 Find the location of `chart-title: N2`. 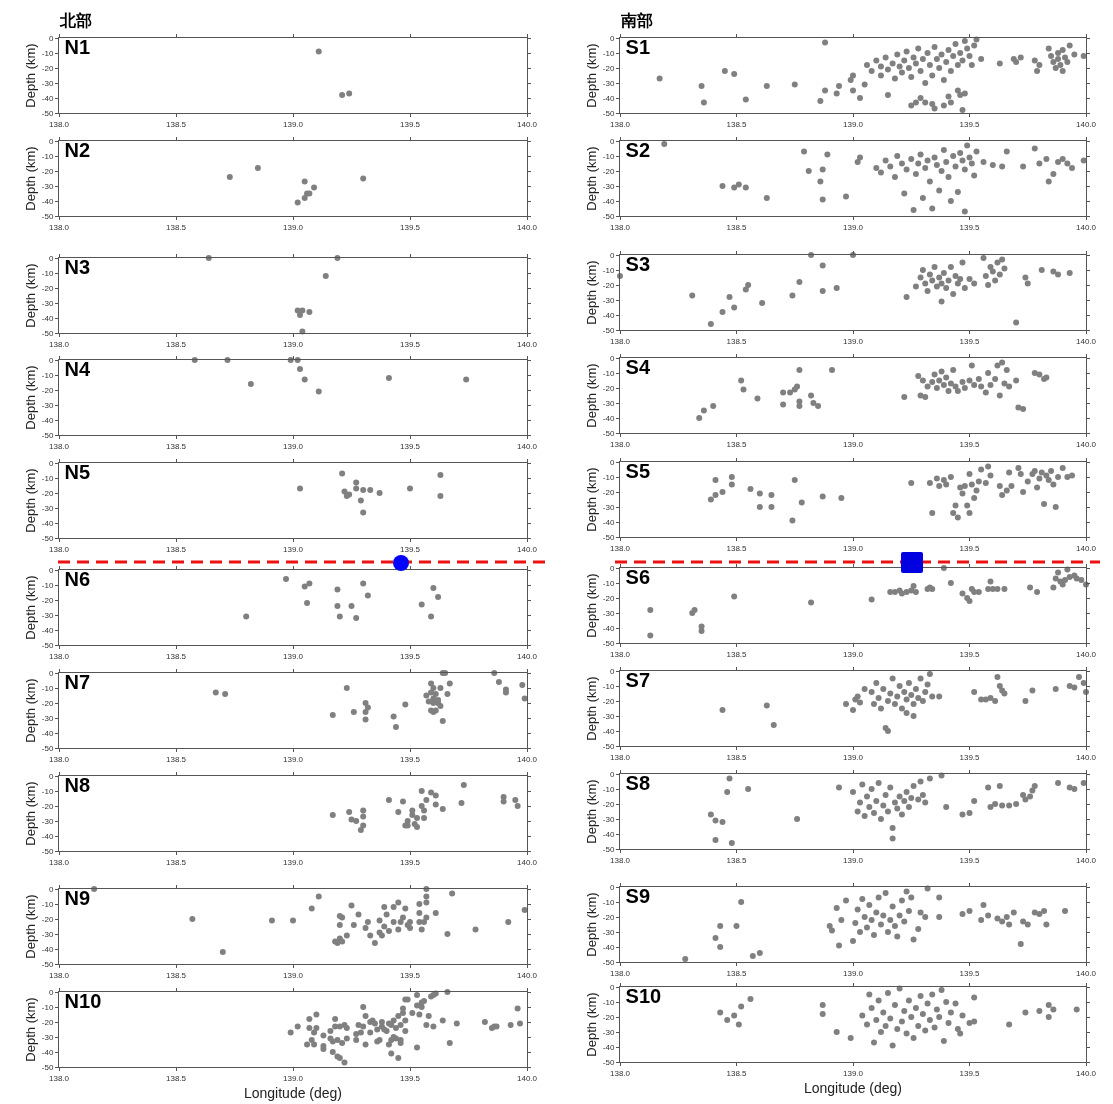

chart-title: N2 is located at coordinates (77, 150).